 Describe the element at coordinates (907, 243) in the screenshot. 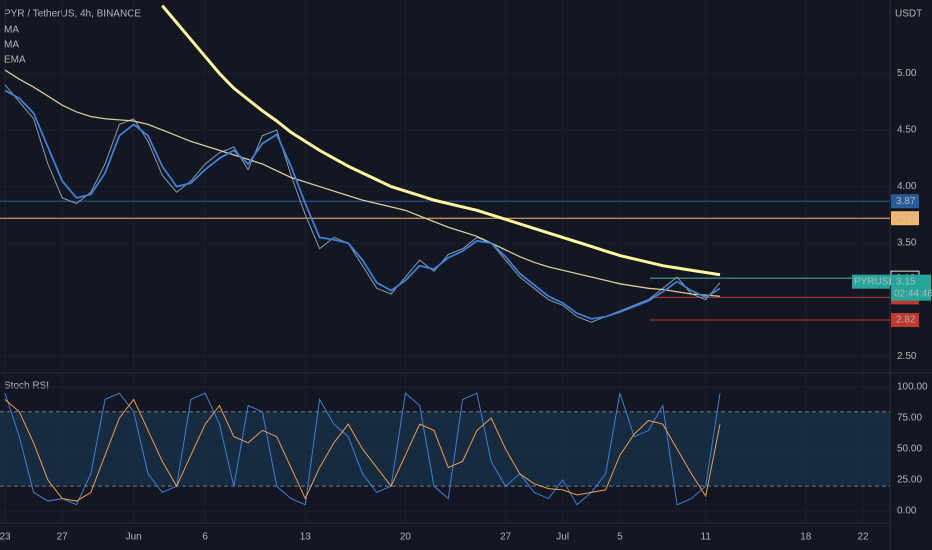

I see `y-tick-label: 3.50` at that location.